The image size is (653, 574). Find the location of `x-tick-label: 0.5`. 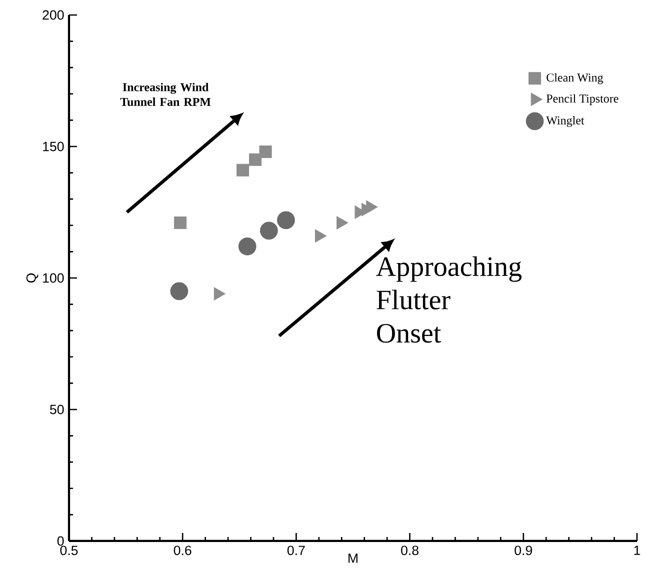

x-tick-label: 0.5 is located at coordinates (69, 551).